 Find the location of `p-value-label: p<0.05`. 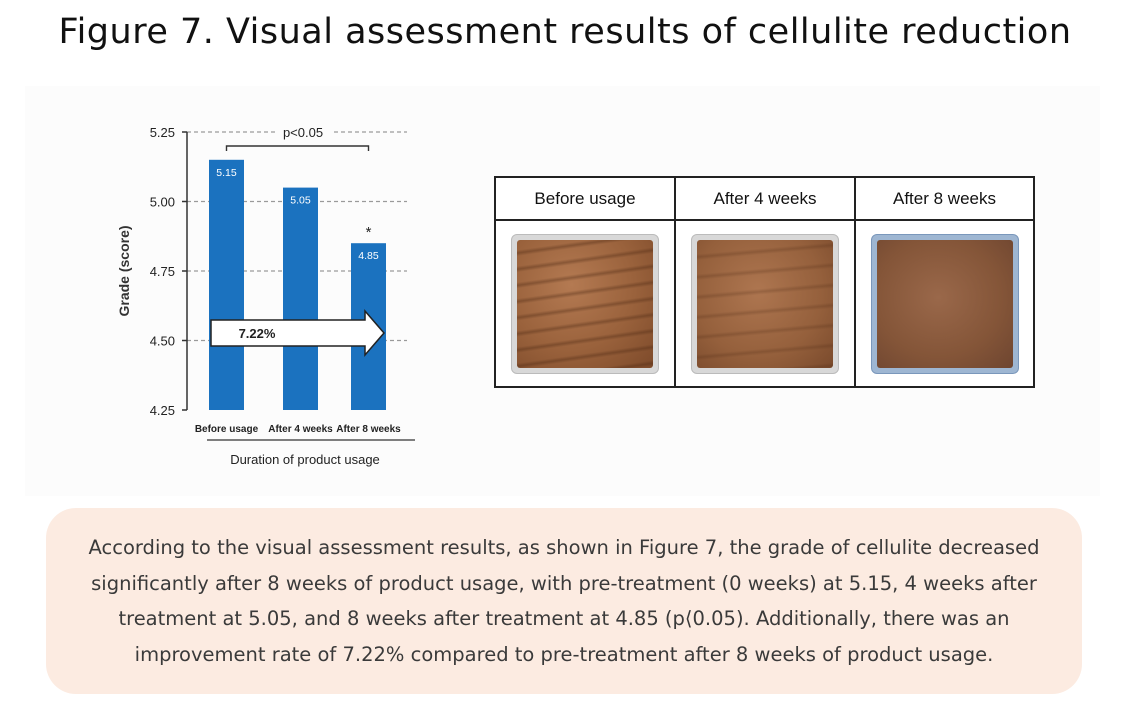

p-value-label: p<0.05 is located at coordinates (303, 132).